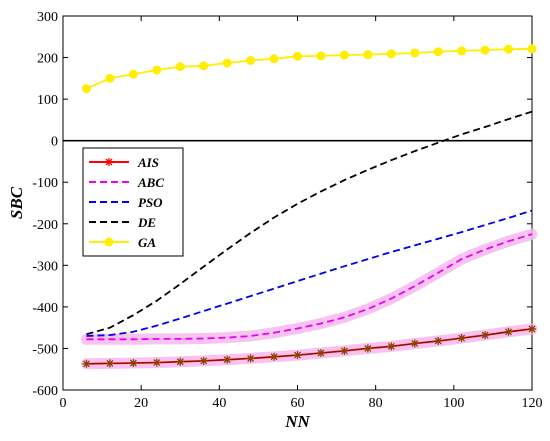 This screenshot has height=441, width=550. Describe the element at coordinates (150, 182) in the screenshot. I see `legend-label: ABC` at that location.